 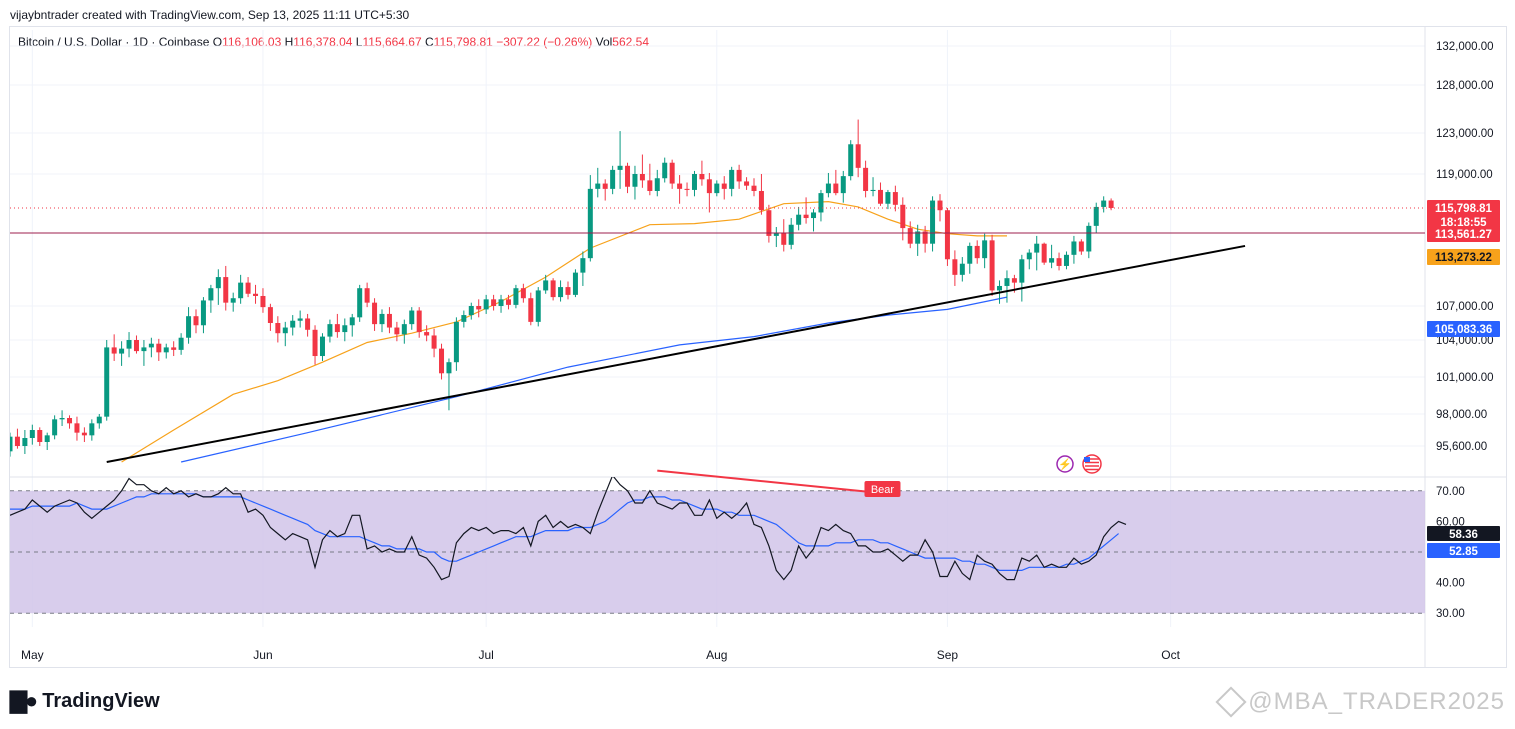 What do you see at coordinates (101, 700) in the screenshot?
I see `brand-name: TradingView` at bounding box center [101, 700].